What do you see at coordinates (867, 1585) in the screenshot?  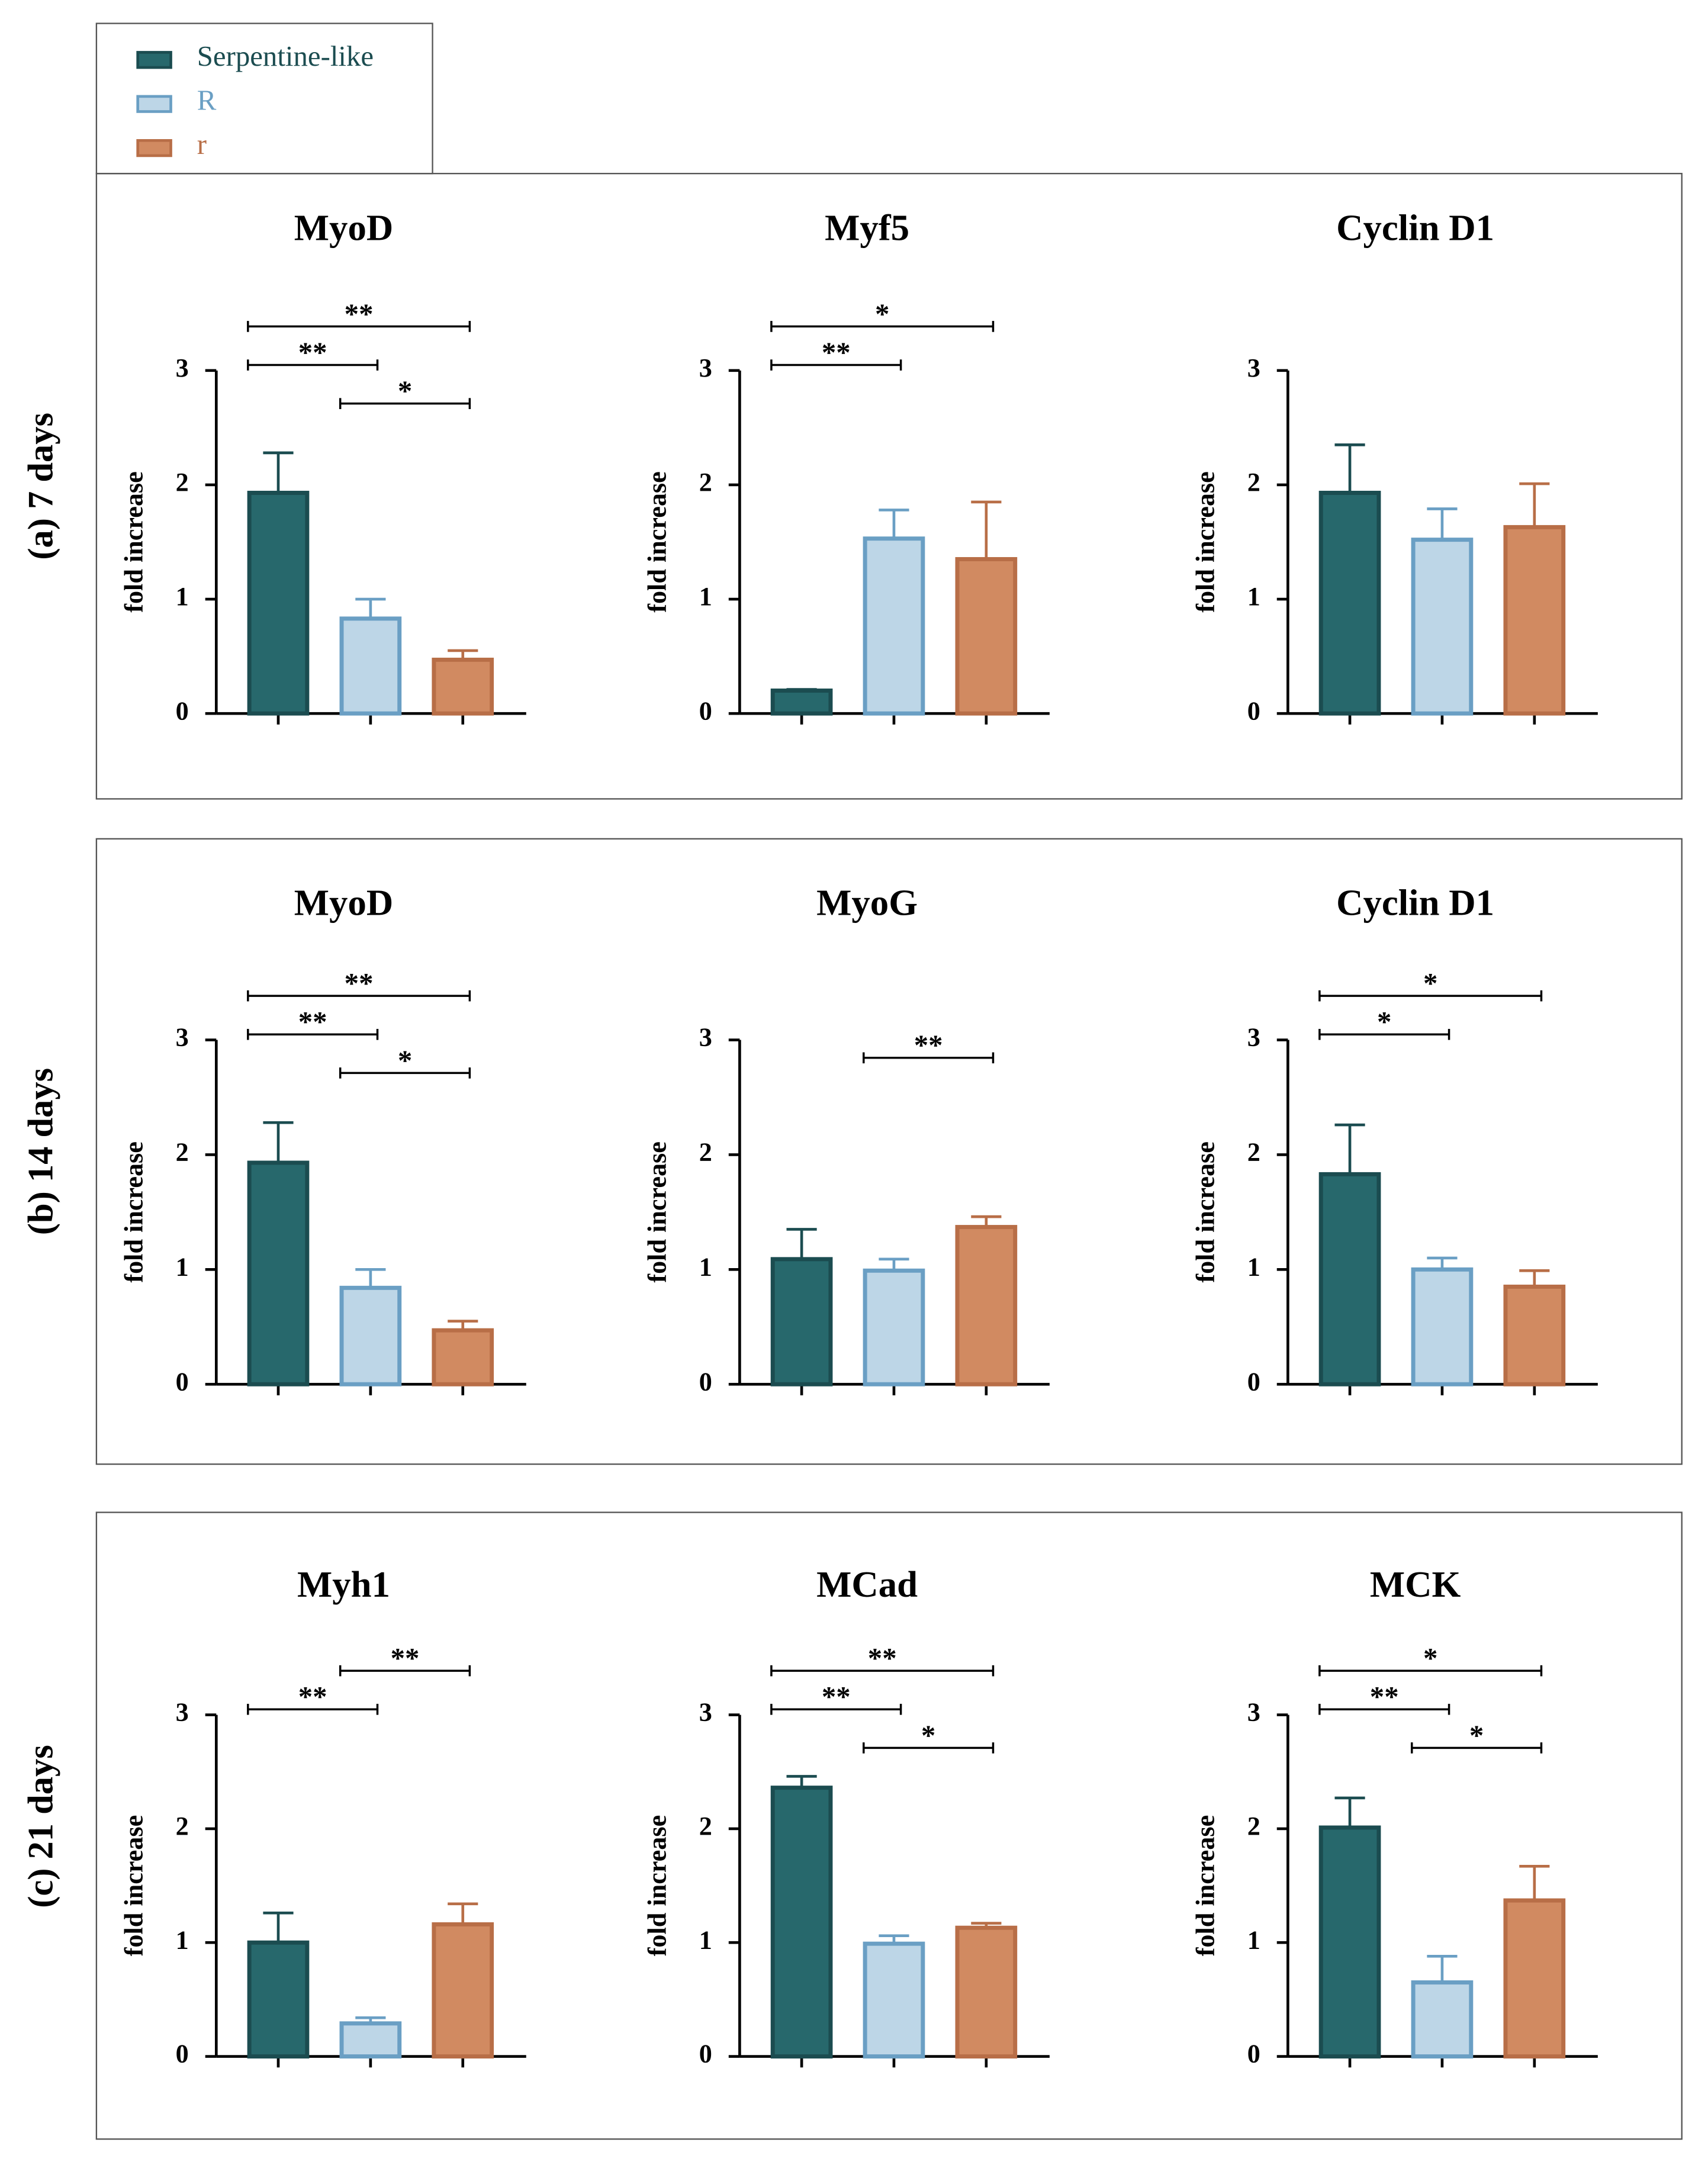 I see `chart-title: MCad` at bounding box center [867, 1585].